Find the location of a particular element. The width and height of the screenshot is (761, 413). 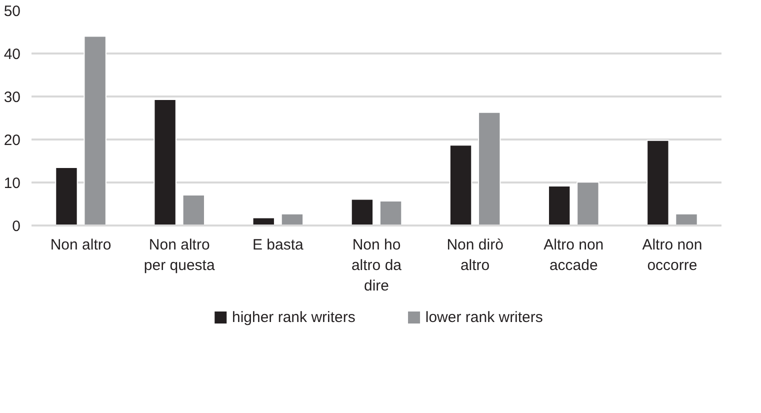

y-tick-label: 20 is located at coordinates (12, 140).